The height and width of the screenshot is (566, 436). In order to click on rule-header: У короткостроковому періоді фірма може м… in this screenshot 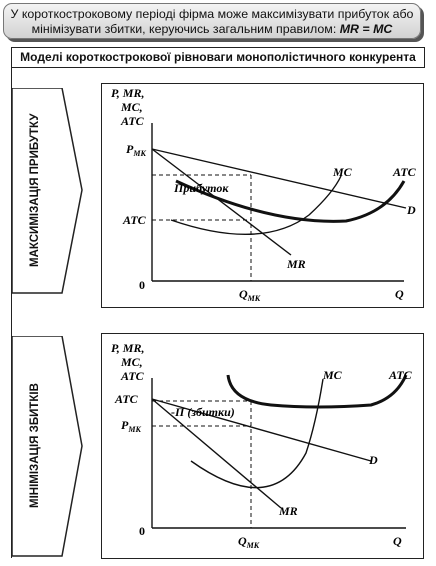, I will do `click(212, 21)`.